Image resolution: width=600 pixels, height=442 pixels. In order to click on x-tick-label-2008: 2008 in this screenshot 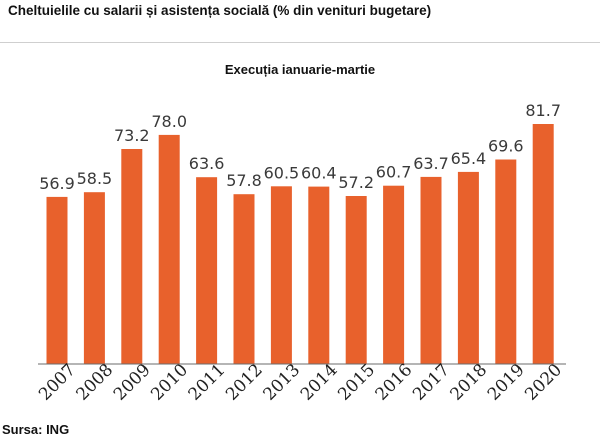, I will do `click(94, 382)`.